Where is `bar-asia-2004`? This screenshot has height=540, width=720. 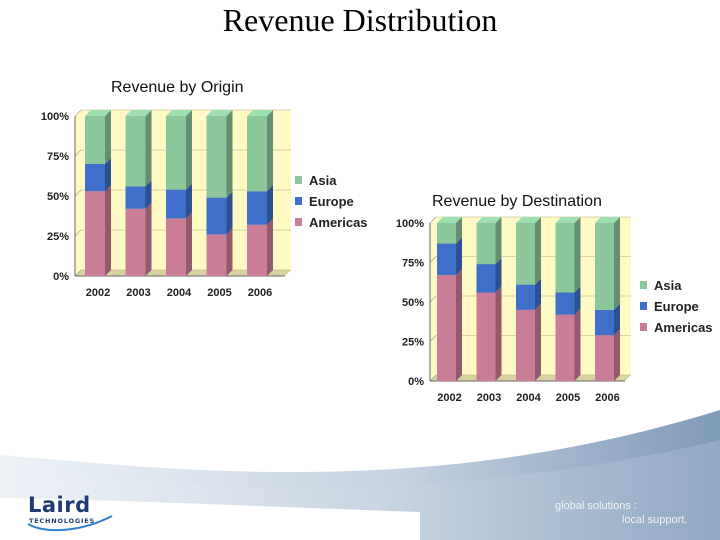
bar-asia-2004 is located at coordinates (525, 254).